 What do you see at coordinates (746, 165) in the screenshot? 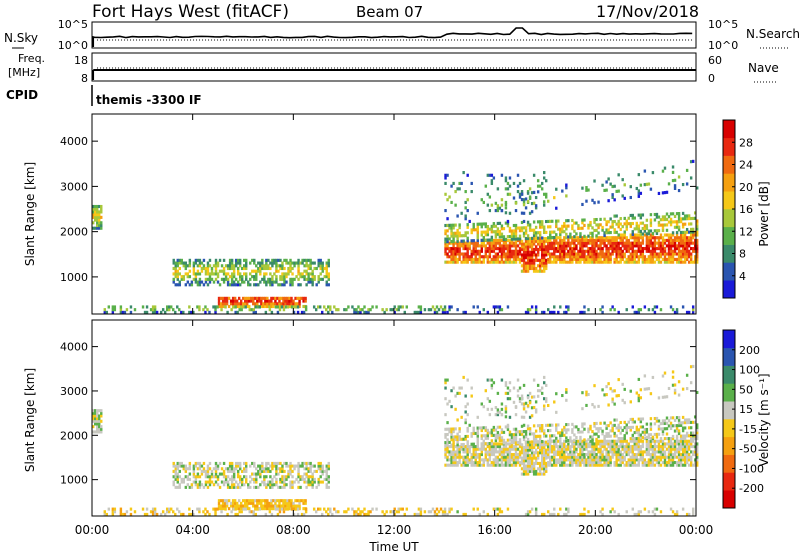
I see `colorbar-tick-label: 24` at bounding box center [746, 165].